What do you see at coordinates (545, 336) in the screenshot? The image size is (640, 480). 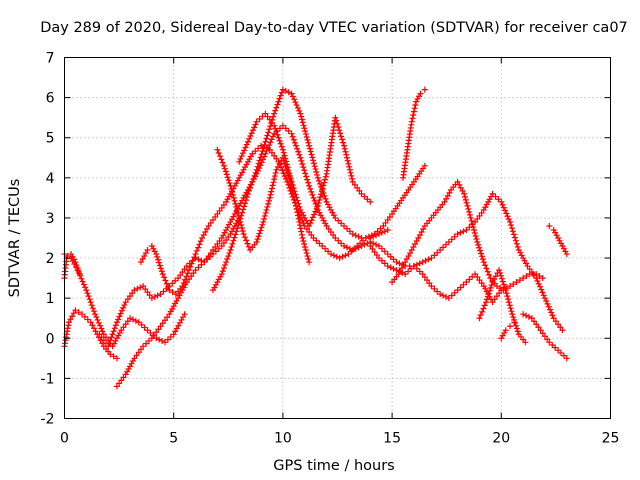 I see `series-track16` at bounding box center [545, 336].